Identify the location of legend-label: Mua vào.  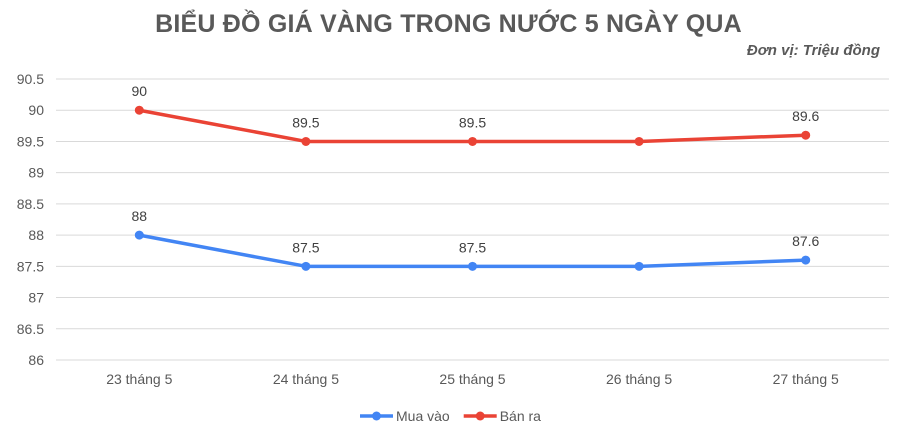
(423, 416).